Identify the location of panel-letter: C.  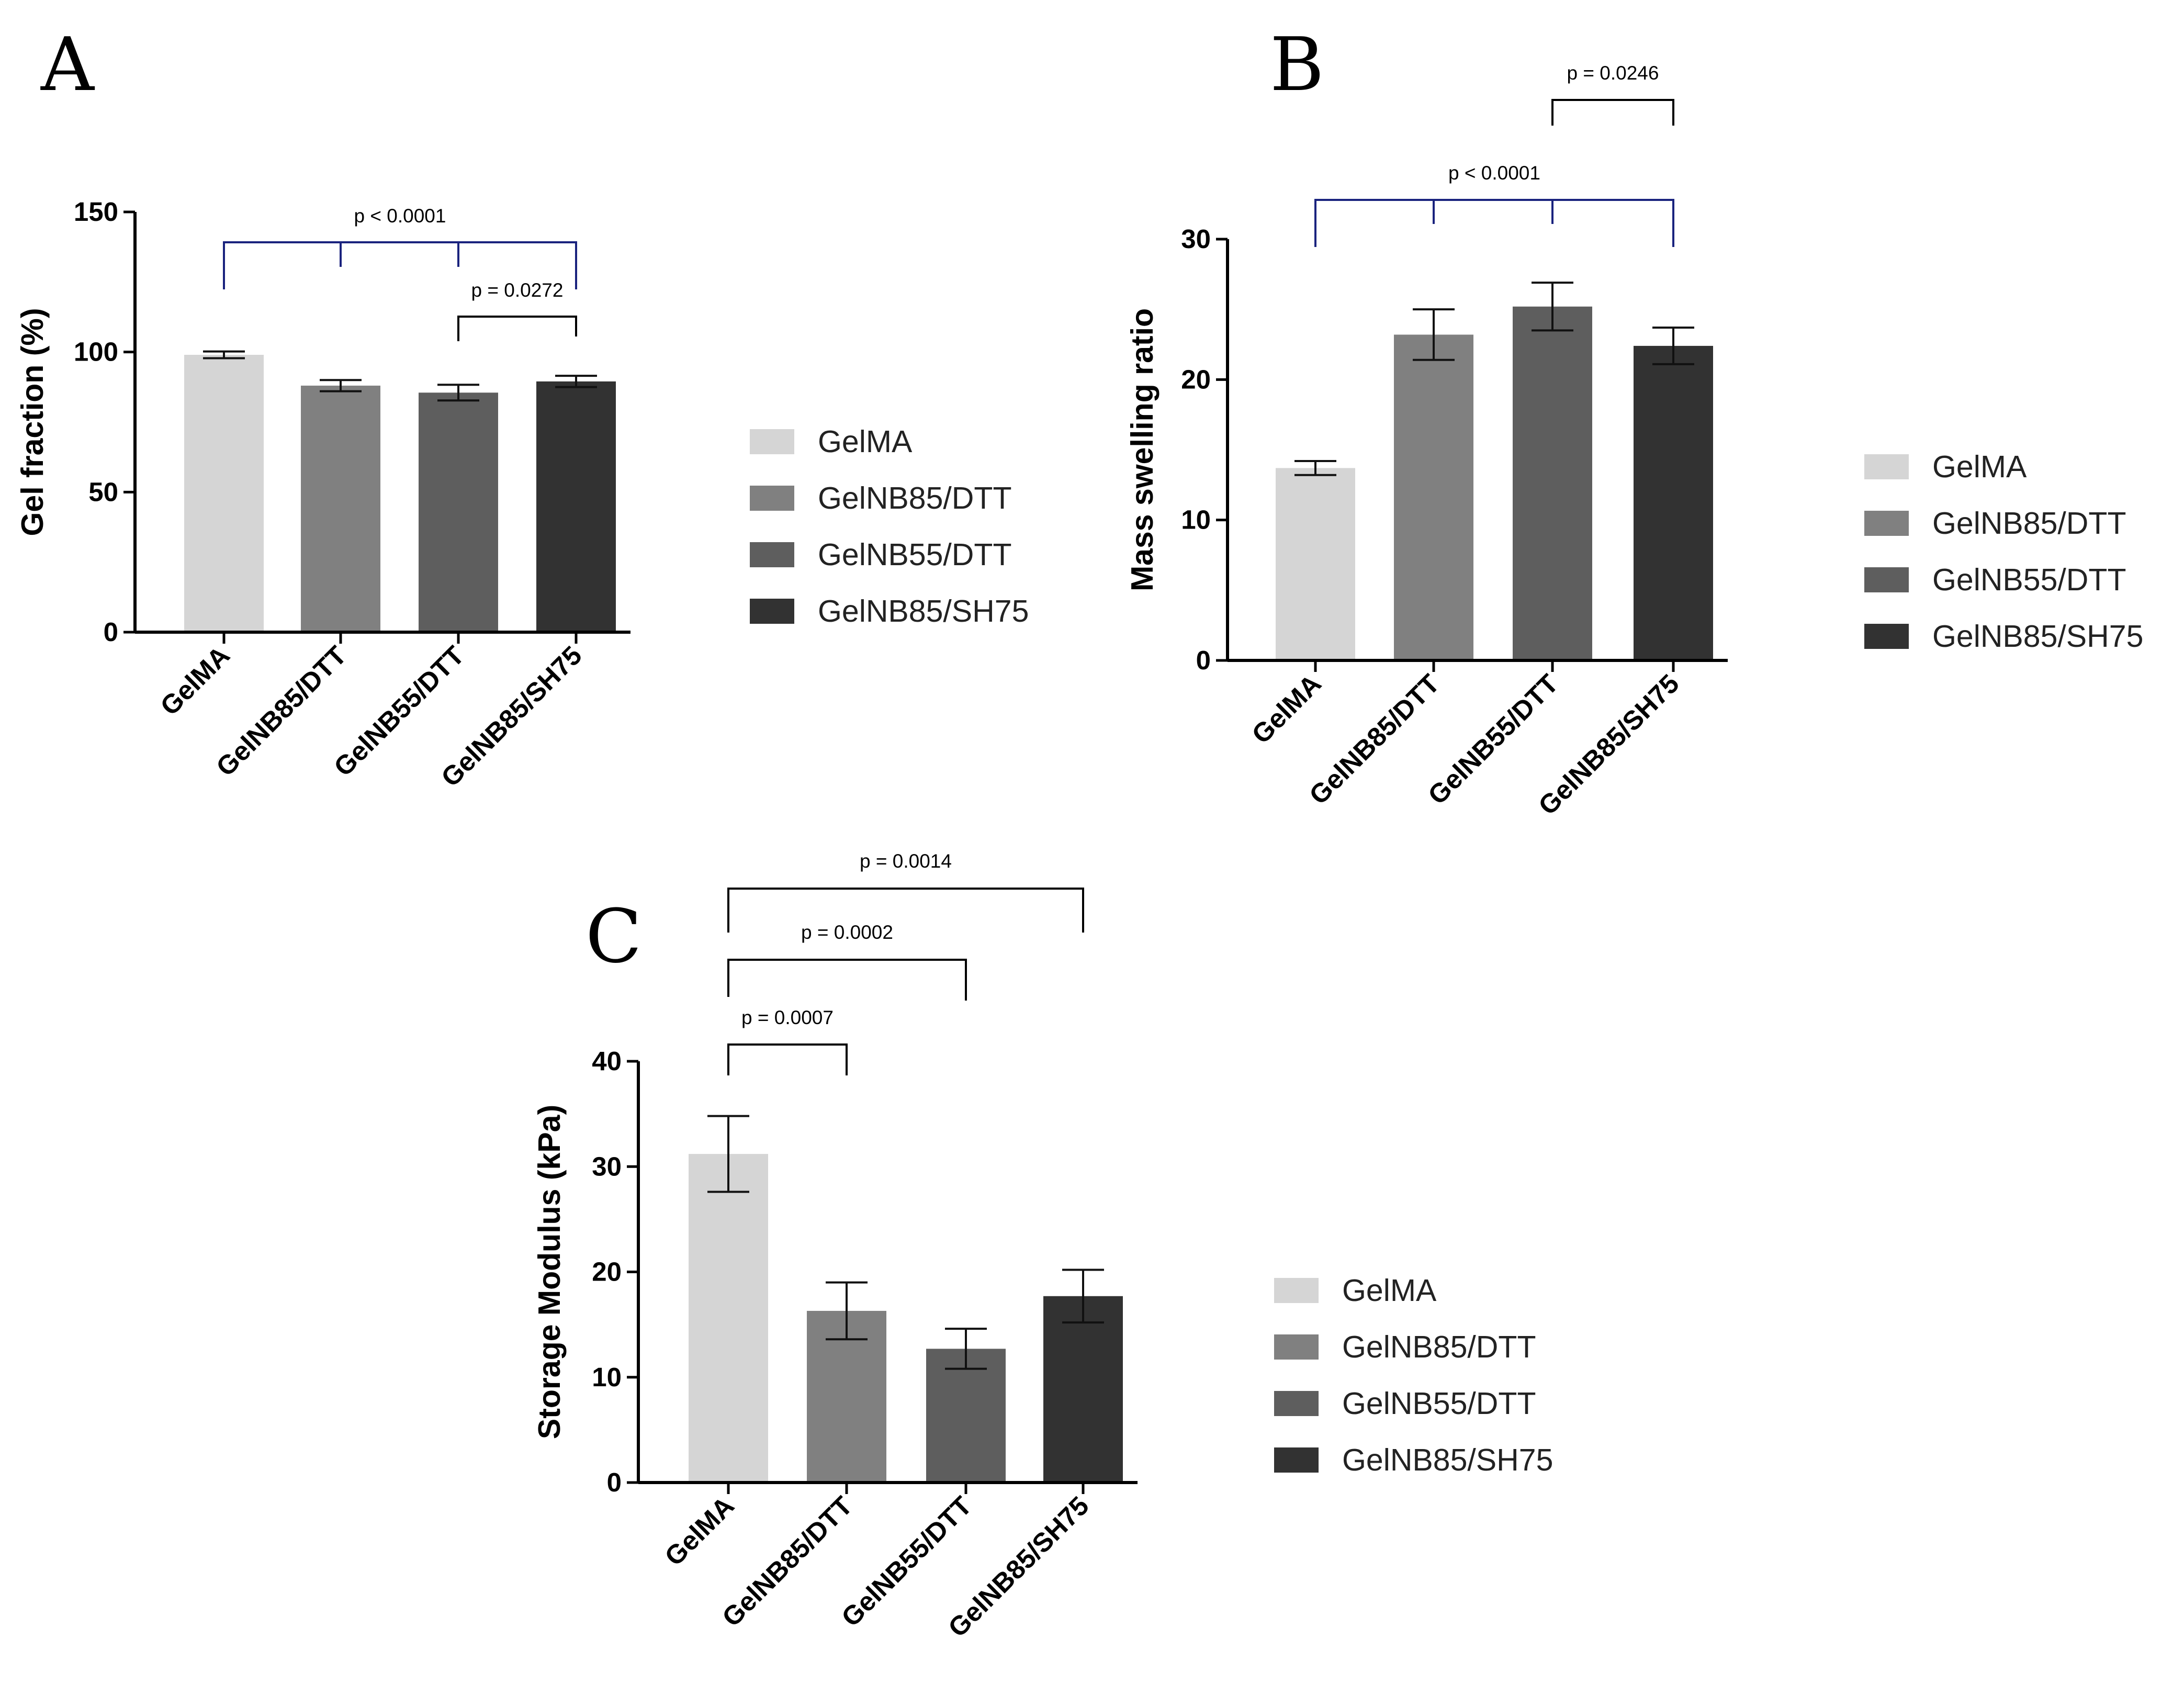
(614, 937).